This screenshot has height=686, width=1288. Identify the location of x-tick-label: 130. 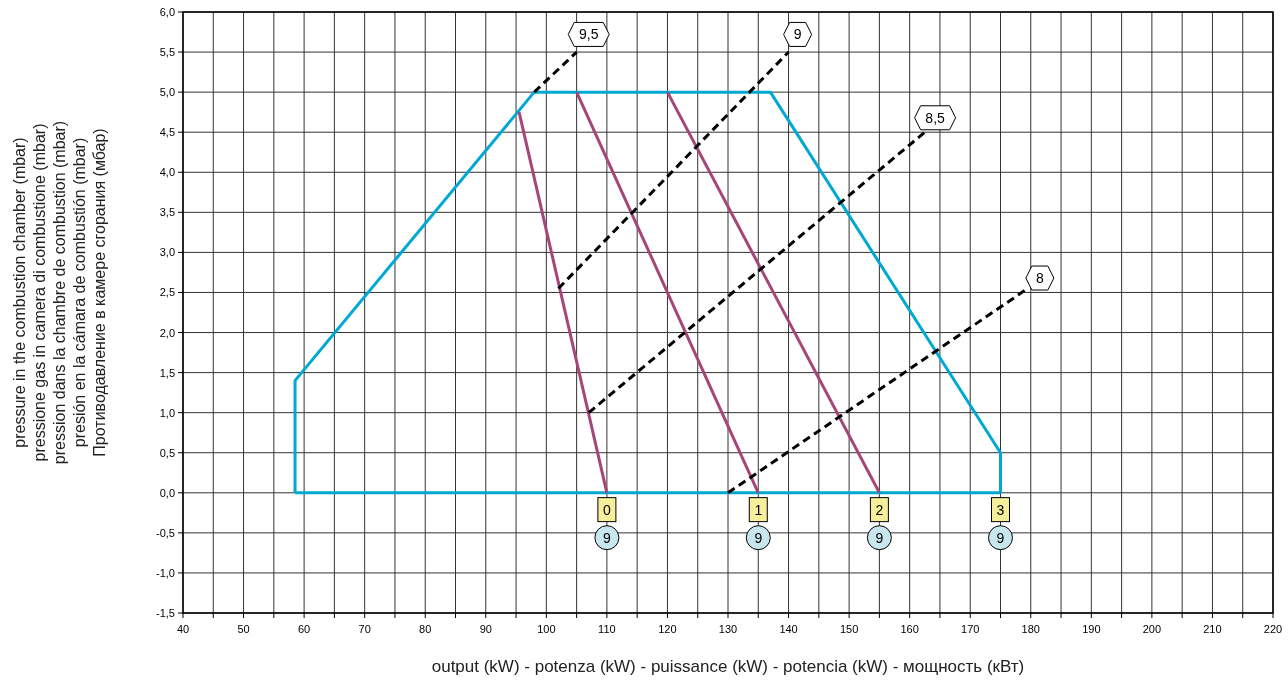
(728, 629).